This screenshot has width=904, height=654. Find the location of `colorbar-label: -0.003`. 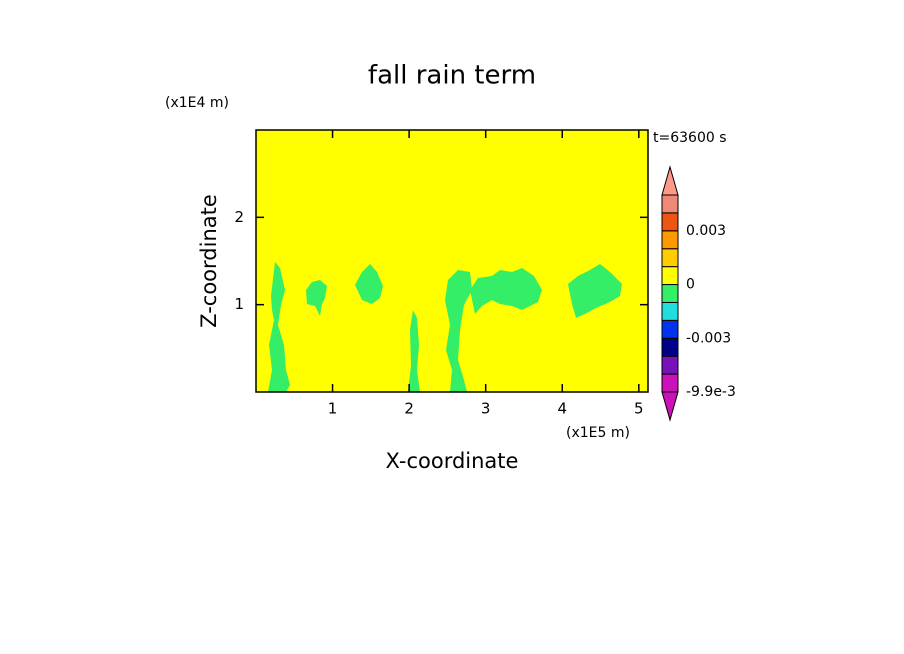

colorbar-label: -0.003 is located at coordinates (708, 338).